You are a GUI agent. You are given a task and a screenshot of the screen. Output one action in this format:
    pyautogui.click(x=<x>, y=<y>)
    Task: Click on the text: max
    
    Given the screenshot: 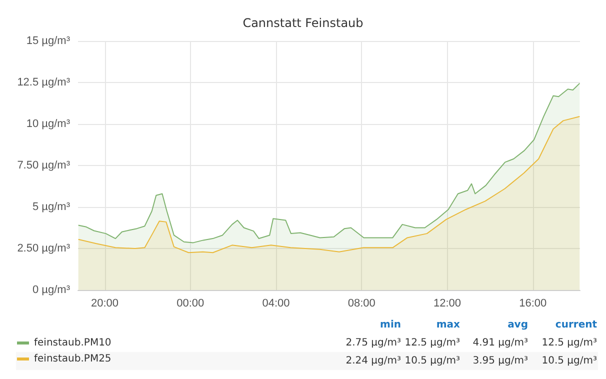 What is the action you would take?
    pyautogui.click(x=448, y=325)
    